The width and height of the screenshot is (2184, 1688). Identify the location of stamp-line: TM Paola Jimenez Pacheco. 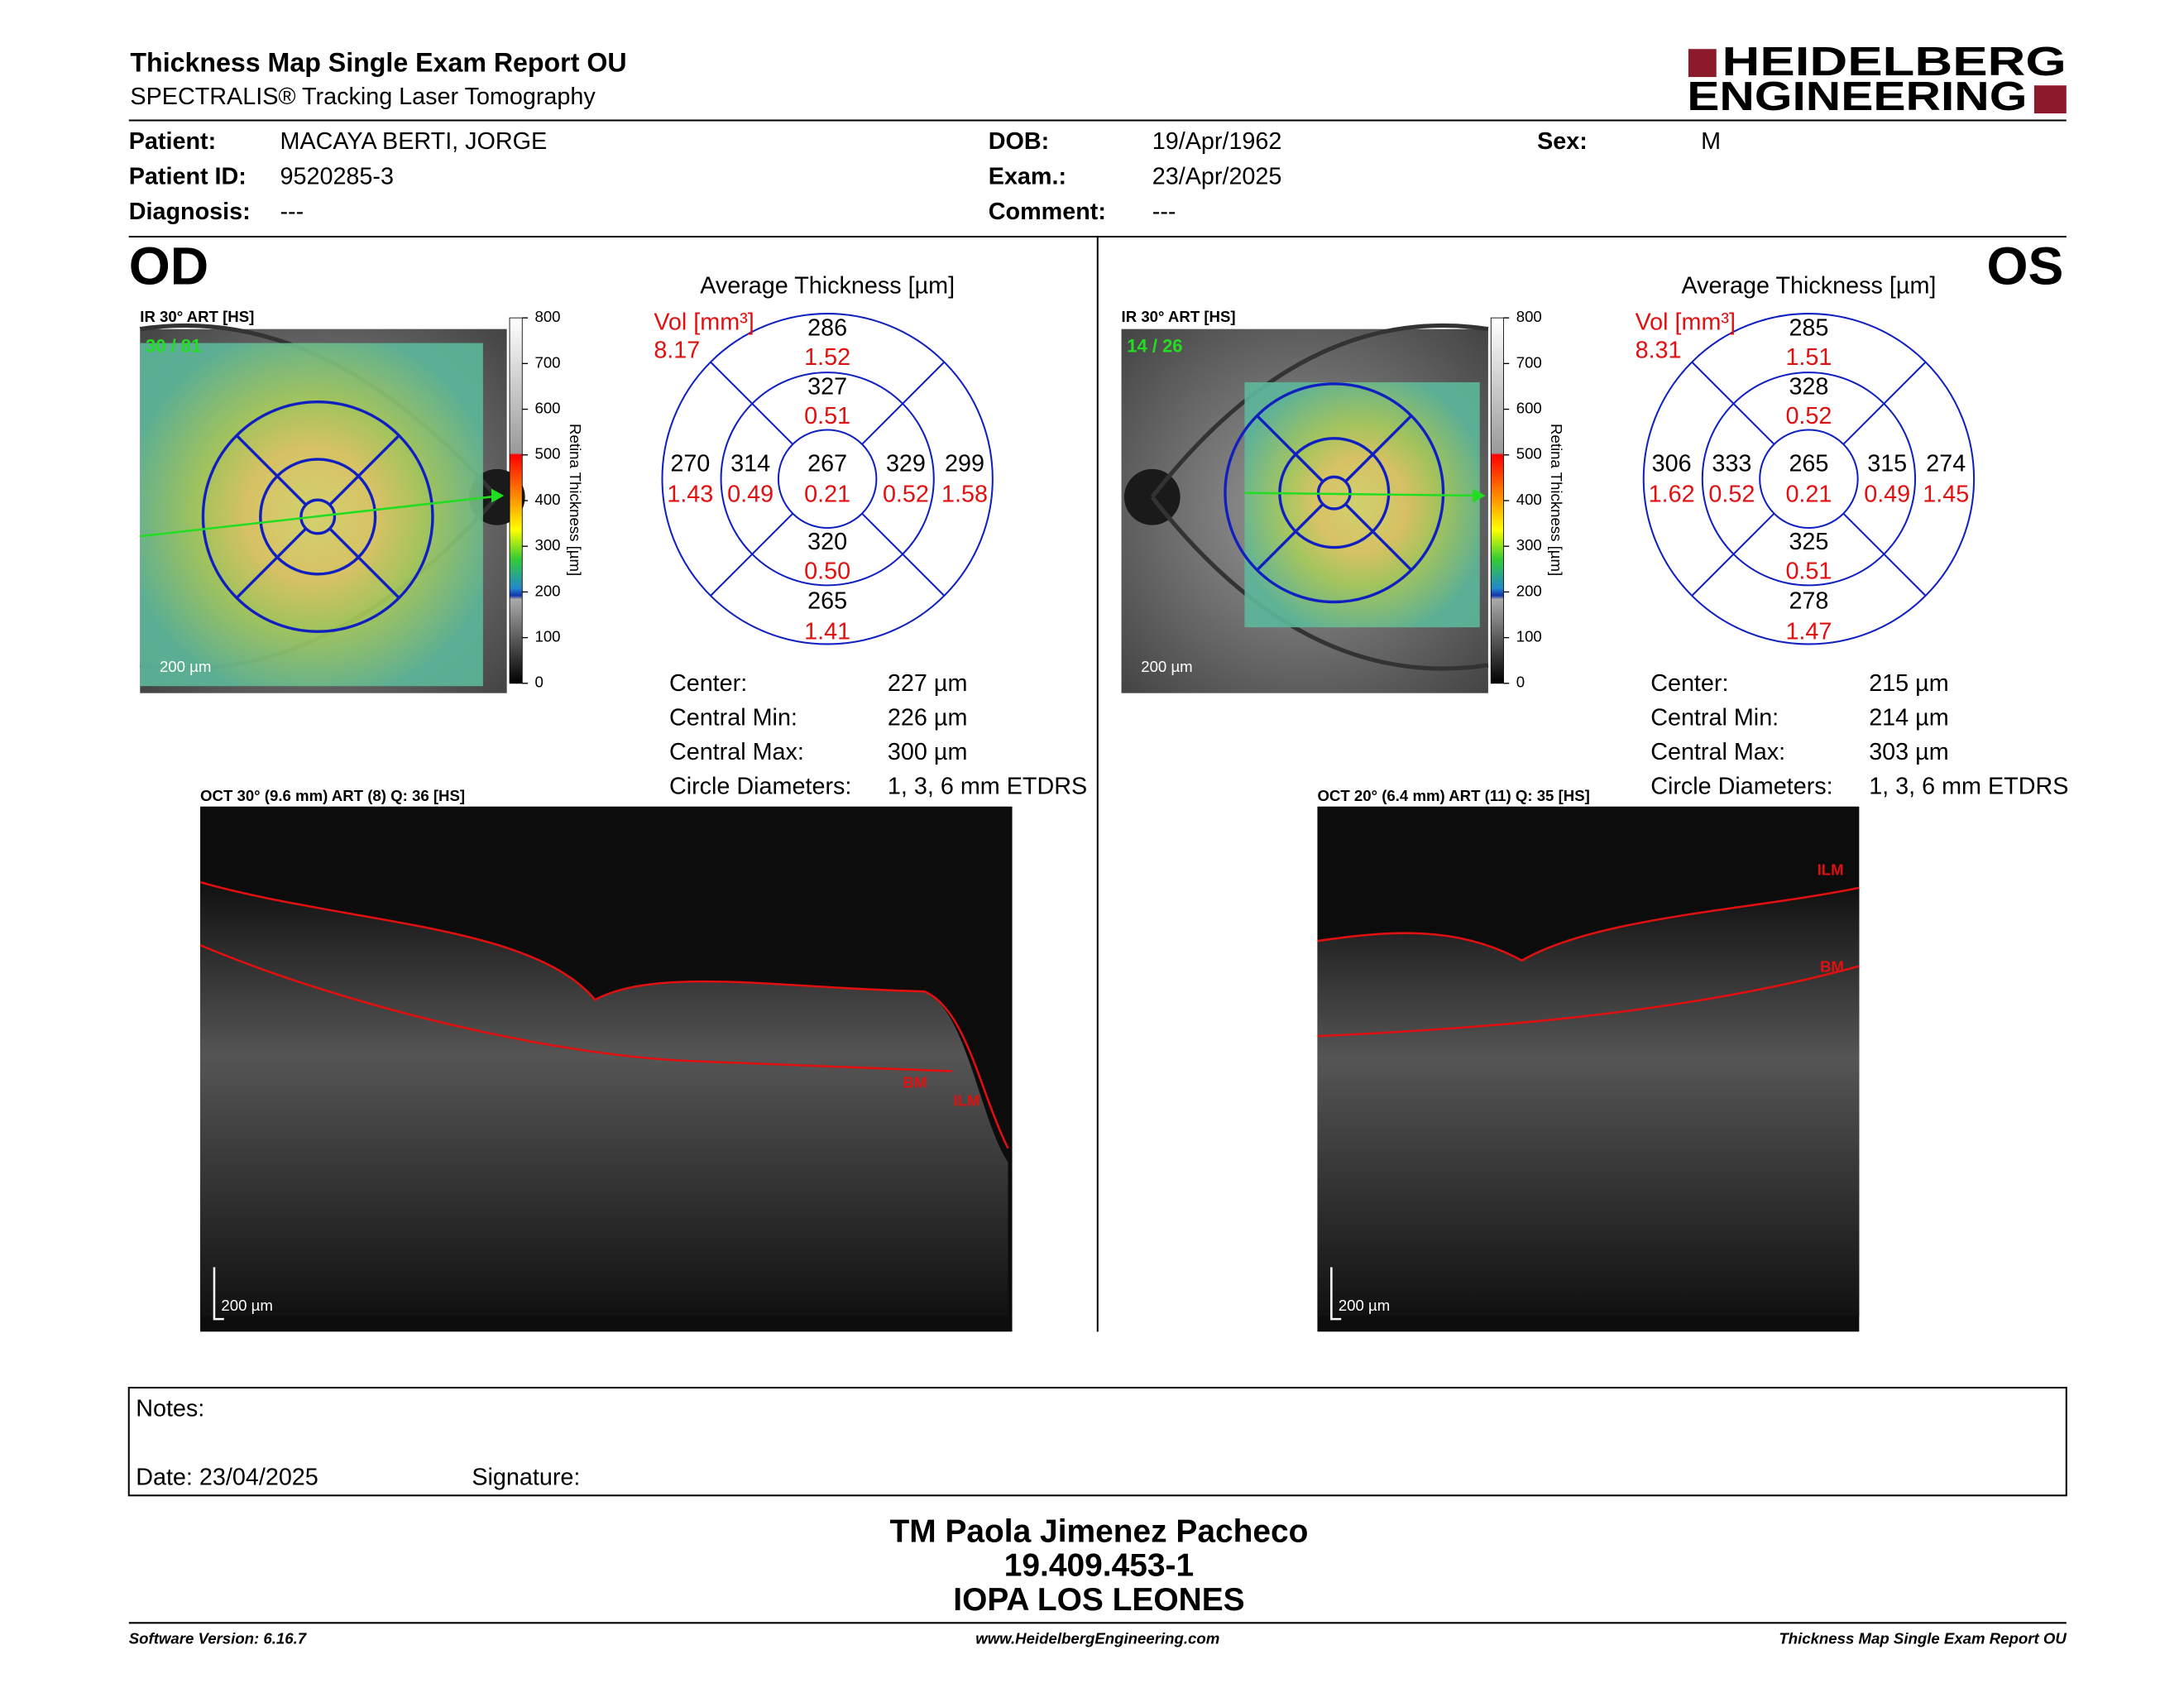
(1098, 1531).